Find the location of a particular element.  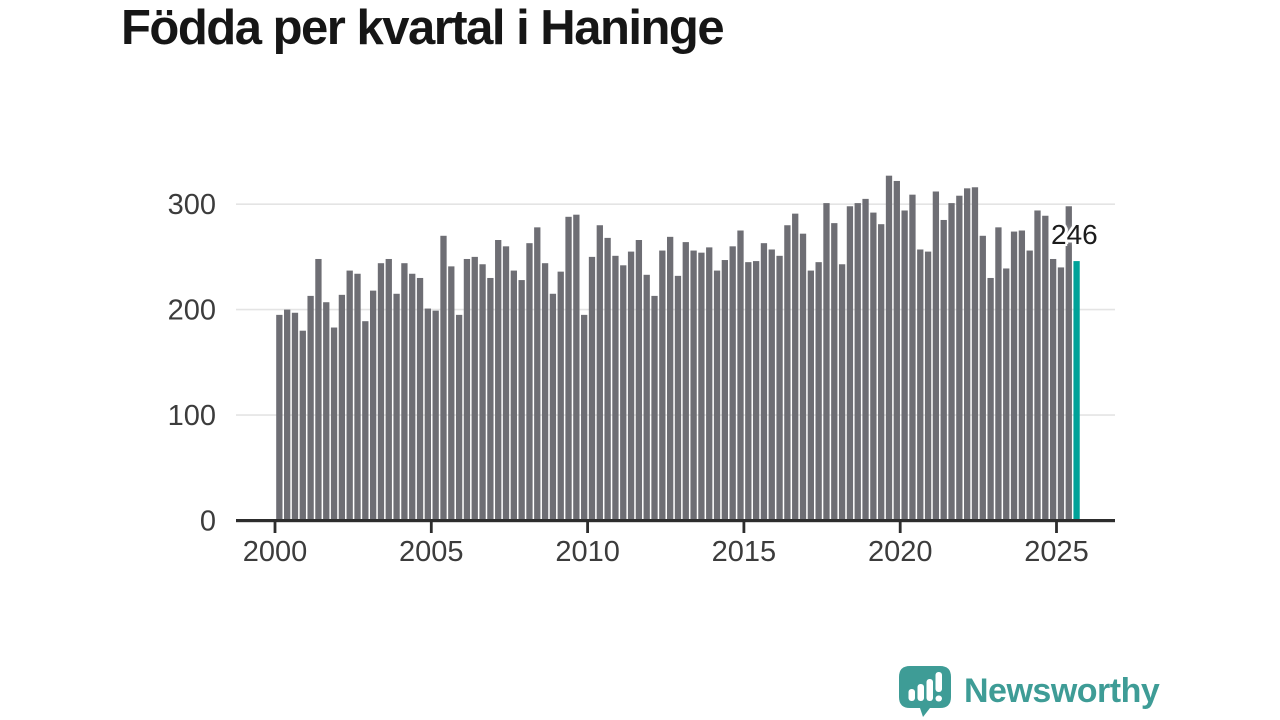

newsworthy-logo: Newsworthy is located at coordinates (1028, 691).